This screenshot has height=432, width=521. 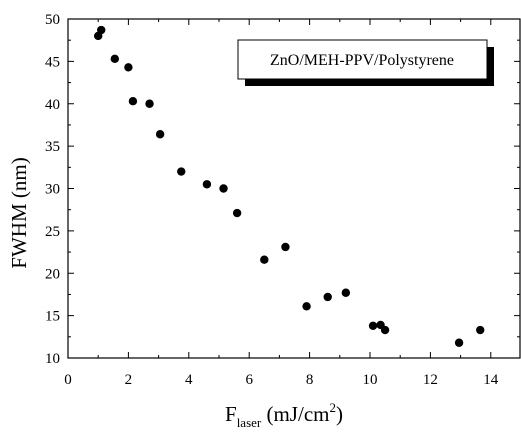 What do you see at coordinates (52, 190) in the screenshot?
I see `y-tick-label: 30` at bounding box center [52, 190].